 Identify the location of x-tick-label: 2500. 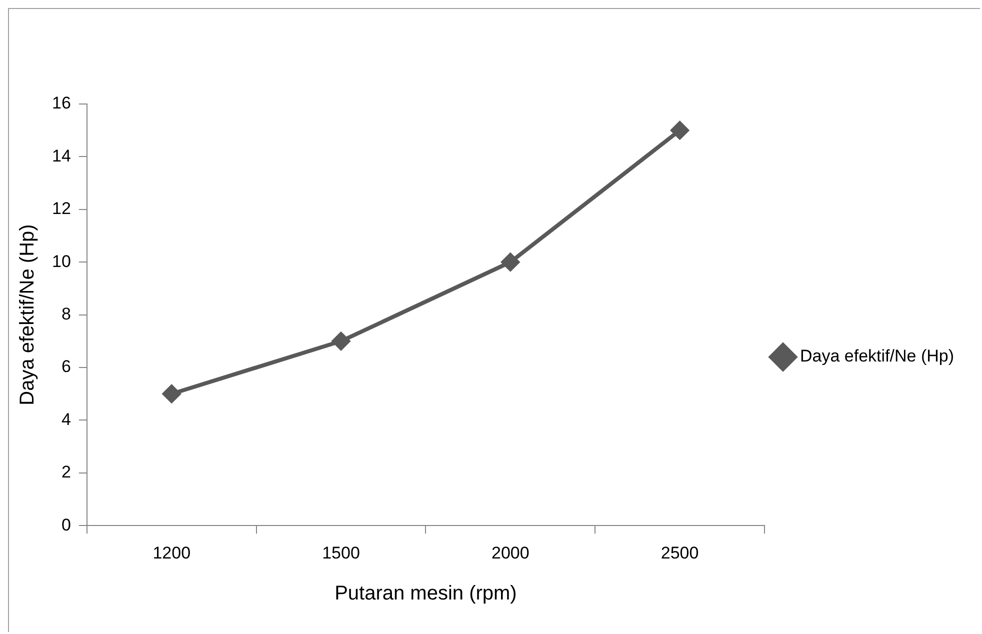
(679, 552).